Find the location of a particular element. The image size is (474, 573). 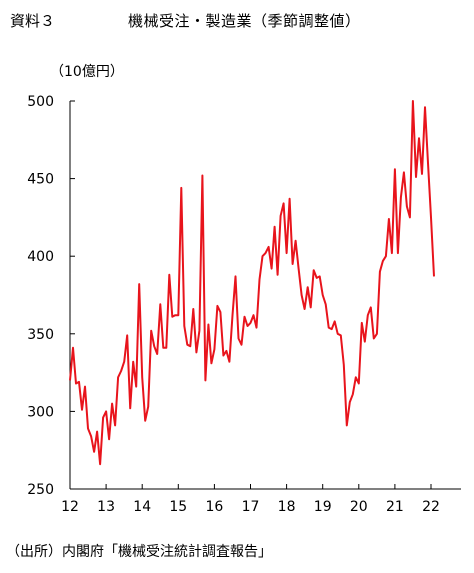

y-tick-label: 250 is located at coordinates (40, 490).